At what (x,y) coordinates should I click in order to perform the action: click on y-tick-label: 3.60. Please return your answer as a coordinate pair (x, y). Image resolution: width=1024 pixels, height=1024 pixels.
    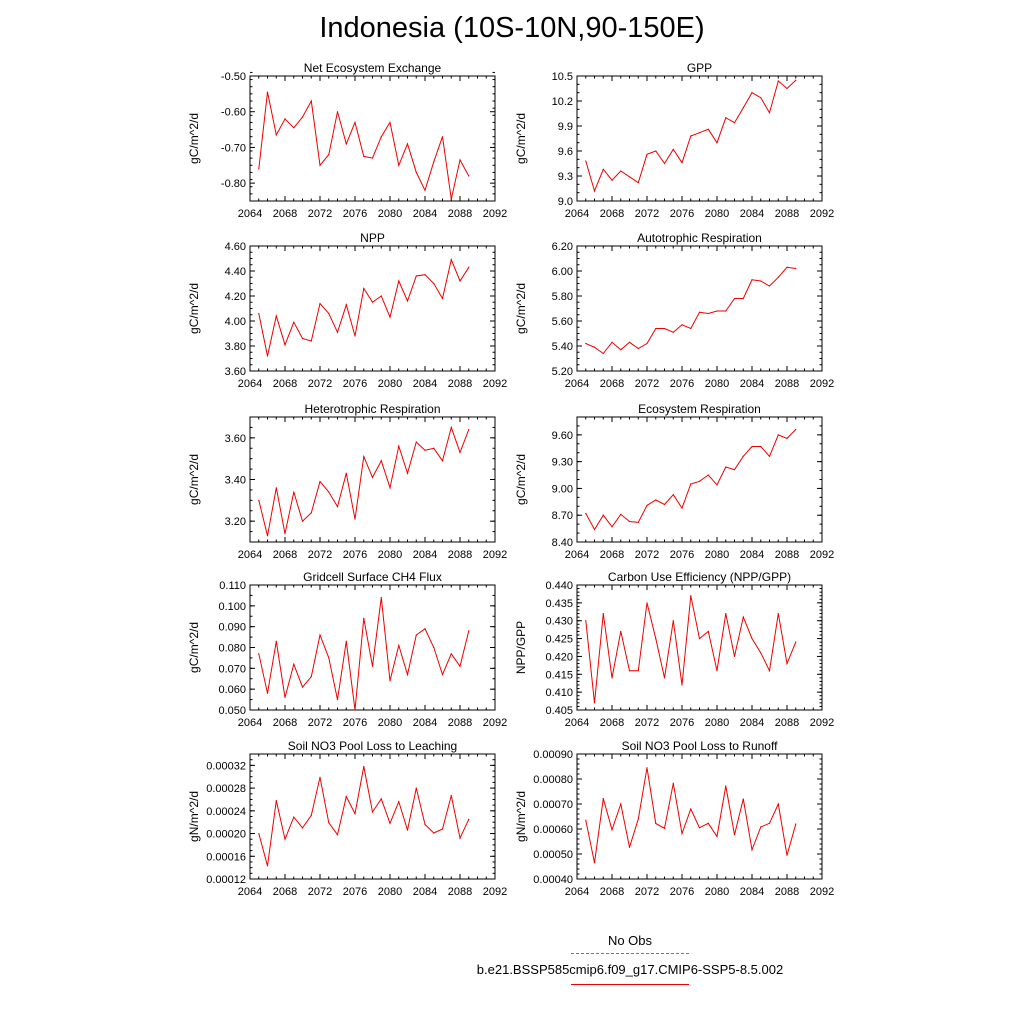
    Looking at the image, I should click on (235, 439).